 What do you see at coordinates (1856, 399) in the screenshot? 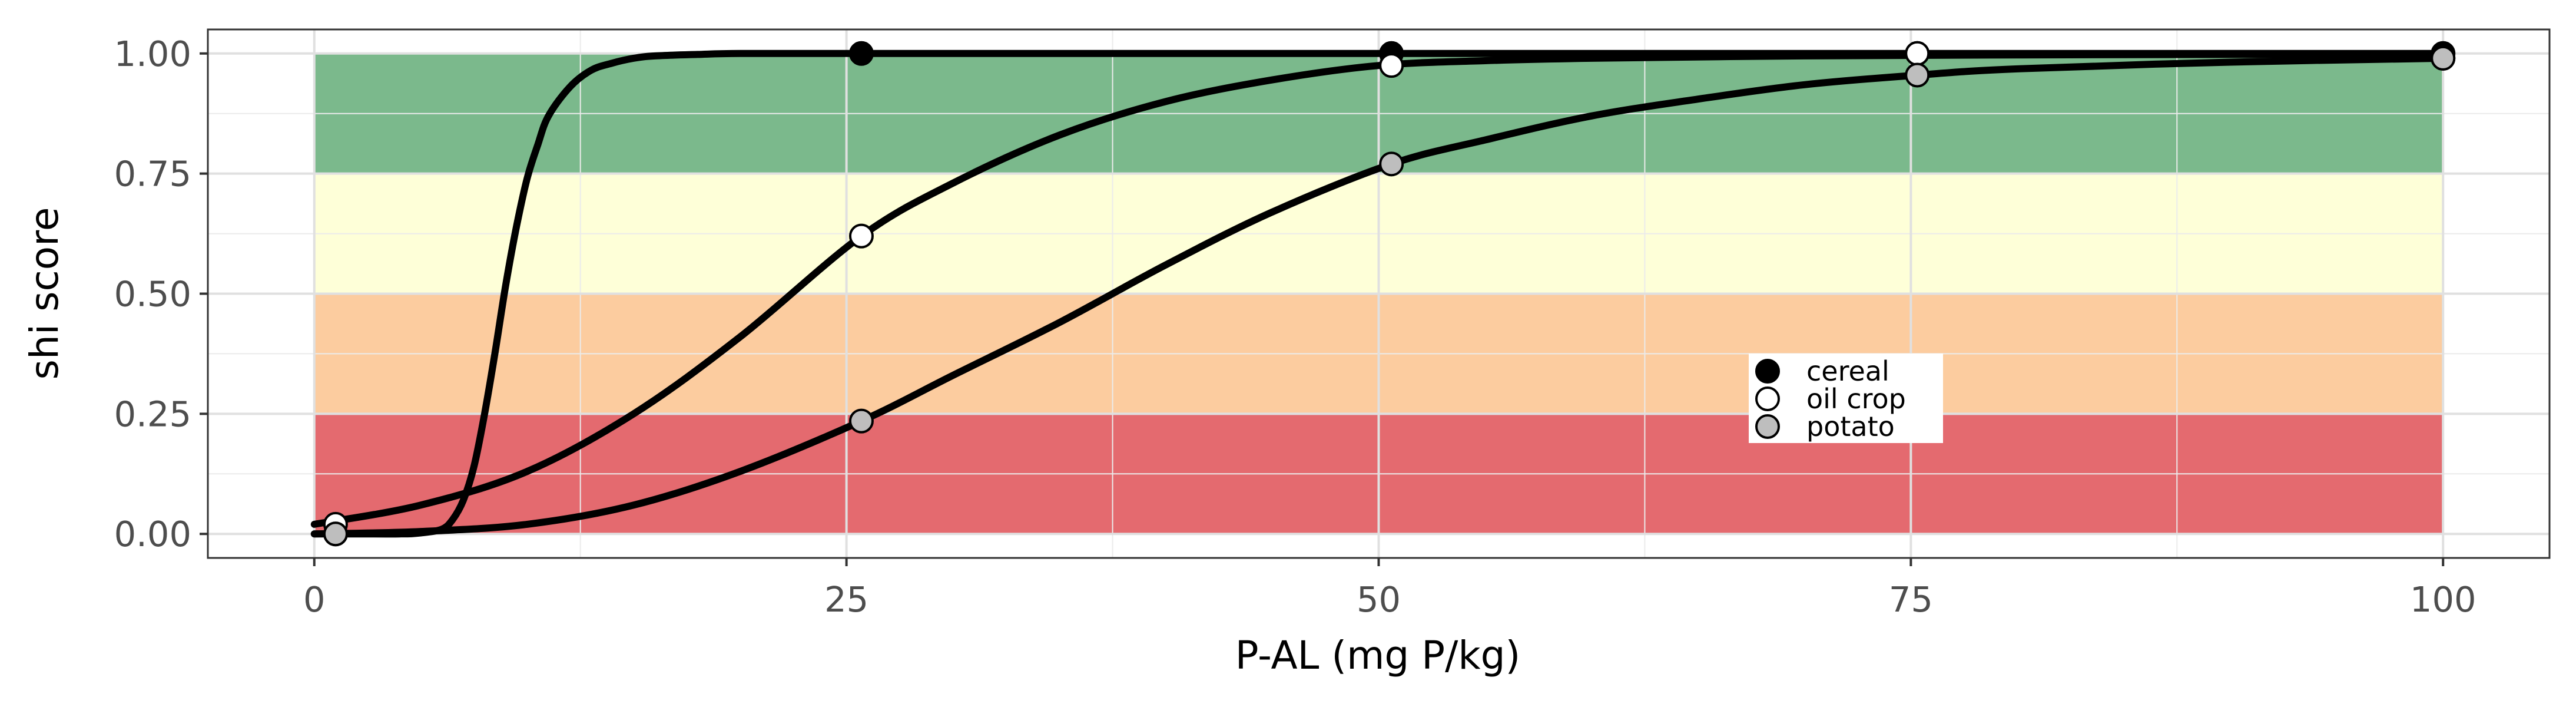
I see `legend-label: oil crop` at bounding box center [1856, 399].